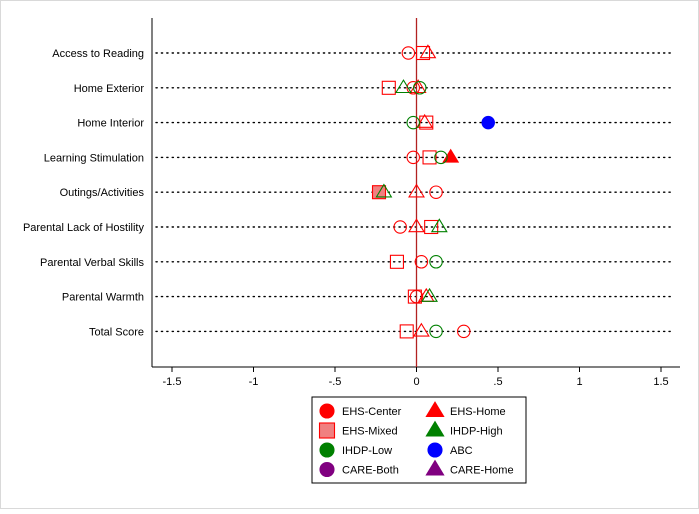  Describe the element at coordinates (372, 412) in the screenshot. I see `legend-label-ehs-center: EHS-Center` at that location.